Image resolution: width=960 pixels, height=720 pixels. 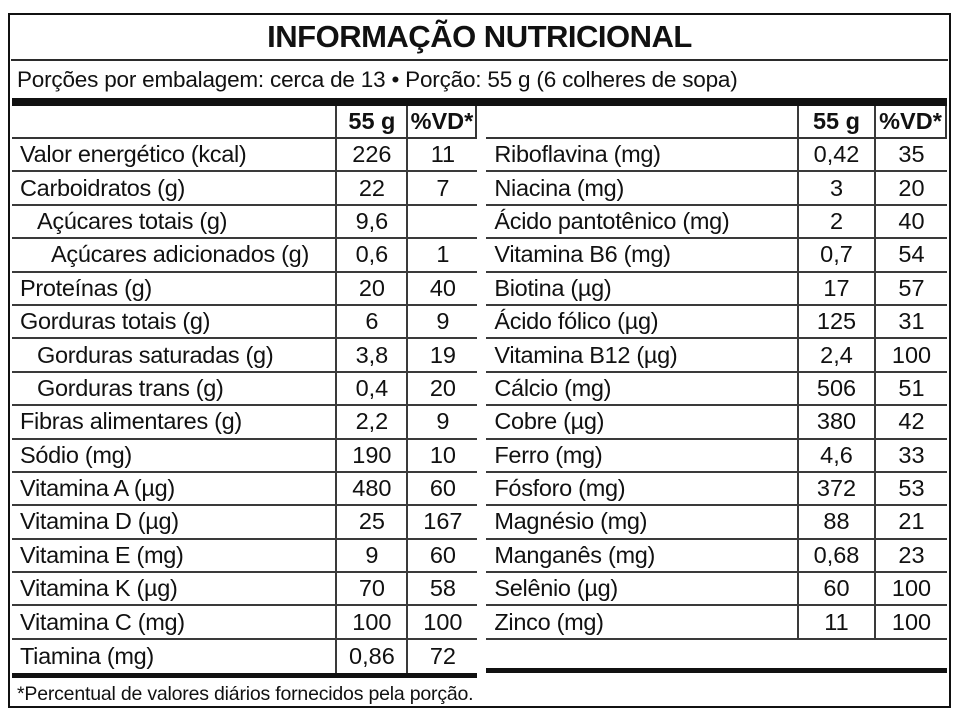 I want to click on nutrient-row: Vitamina C (mg) 100 100, so click(x=245, y=623).